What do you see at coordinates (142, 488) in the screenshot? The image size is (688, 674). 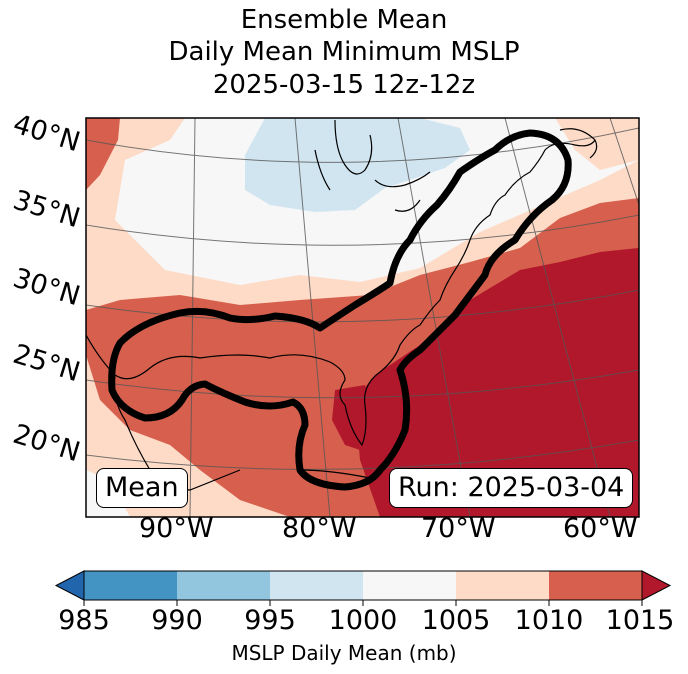 I see `mean-box: Mean` at bounding box center [142, 488].